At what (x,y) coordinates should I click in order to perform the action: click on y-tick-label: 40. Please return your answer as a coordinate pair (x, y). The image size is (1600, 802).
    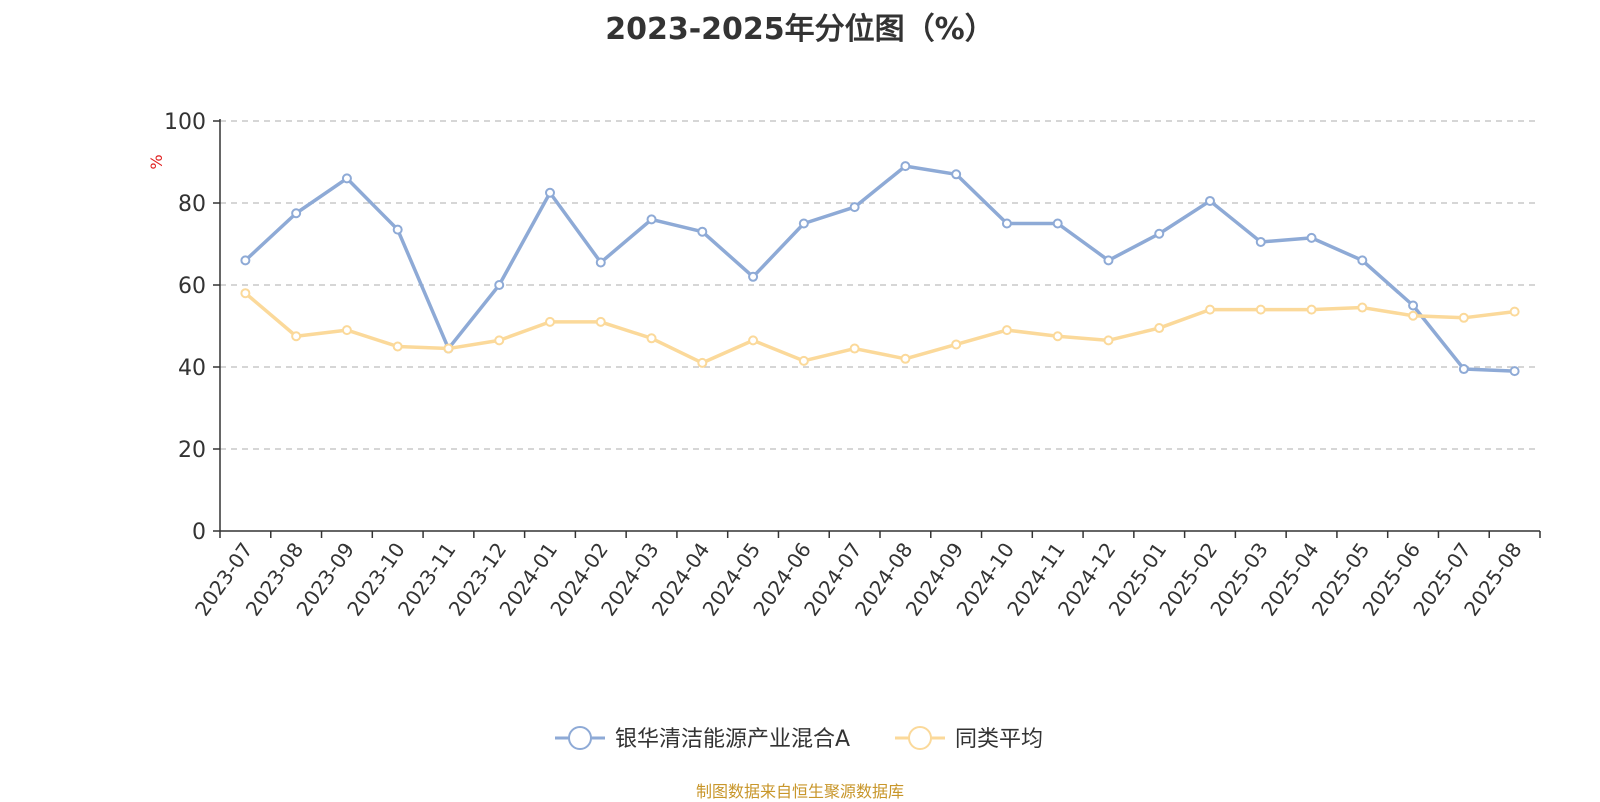
    Looking at the image, I should click on (192, 368).